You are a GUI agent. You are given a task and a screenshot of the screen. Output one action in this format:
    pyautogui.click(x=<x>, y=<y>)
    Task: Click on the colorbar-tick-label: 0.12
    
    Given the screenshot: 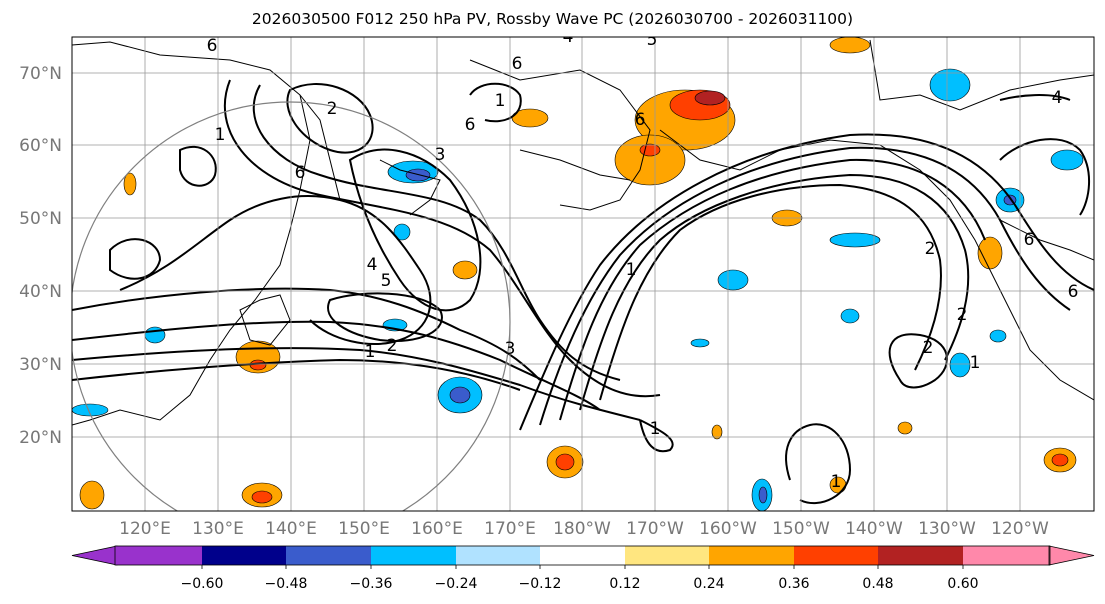 What is the action you would take?
    pyautogui.click(x=624, y=584)
    